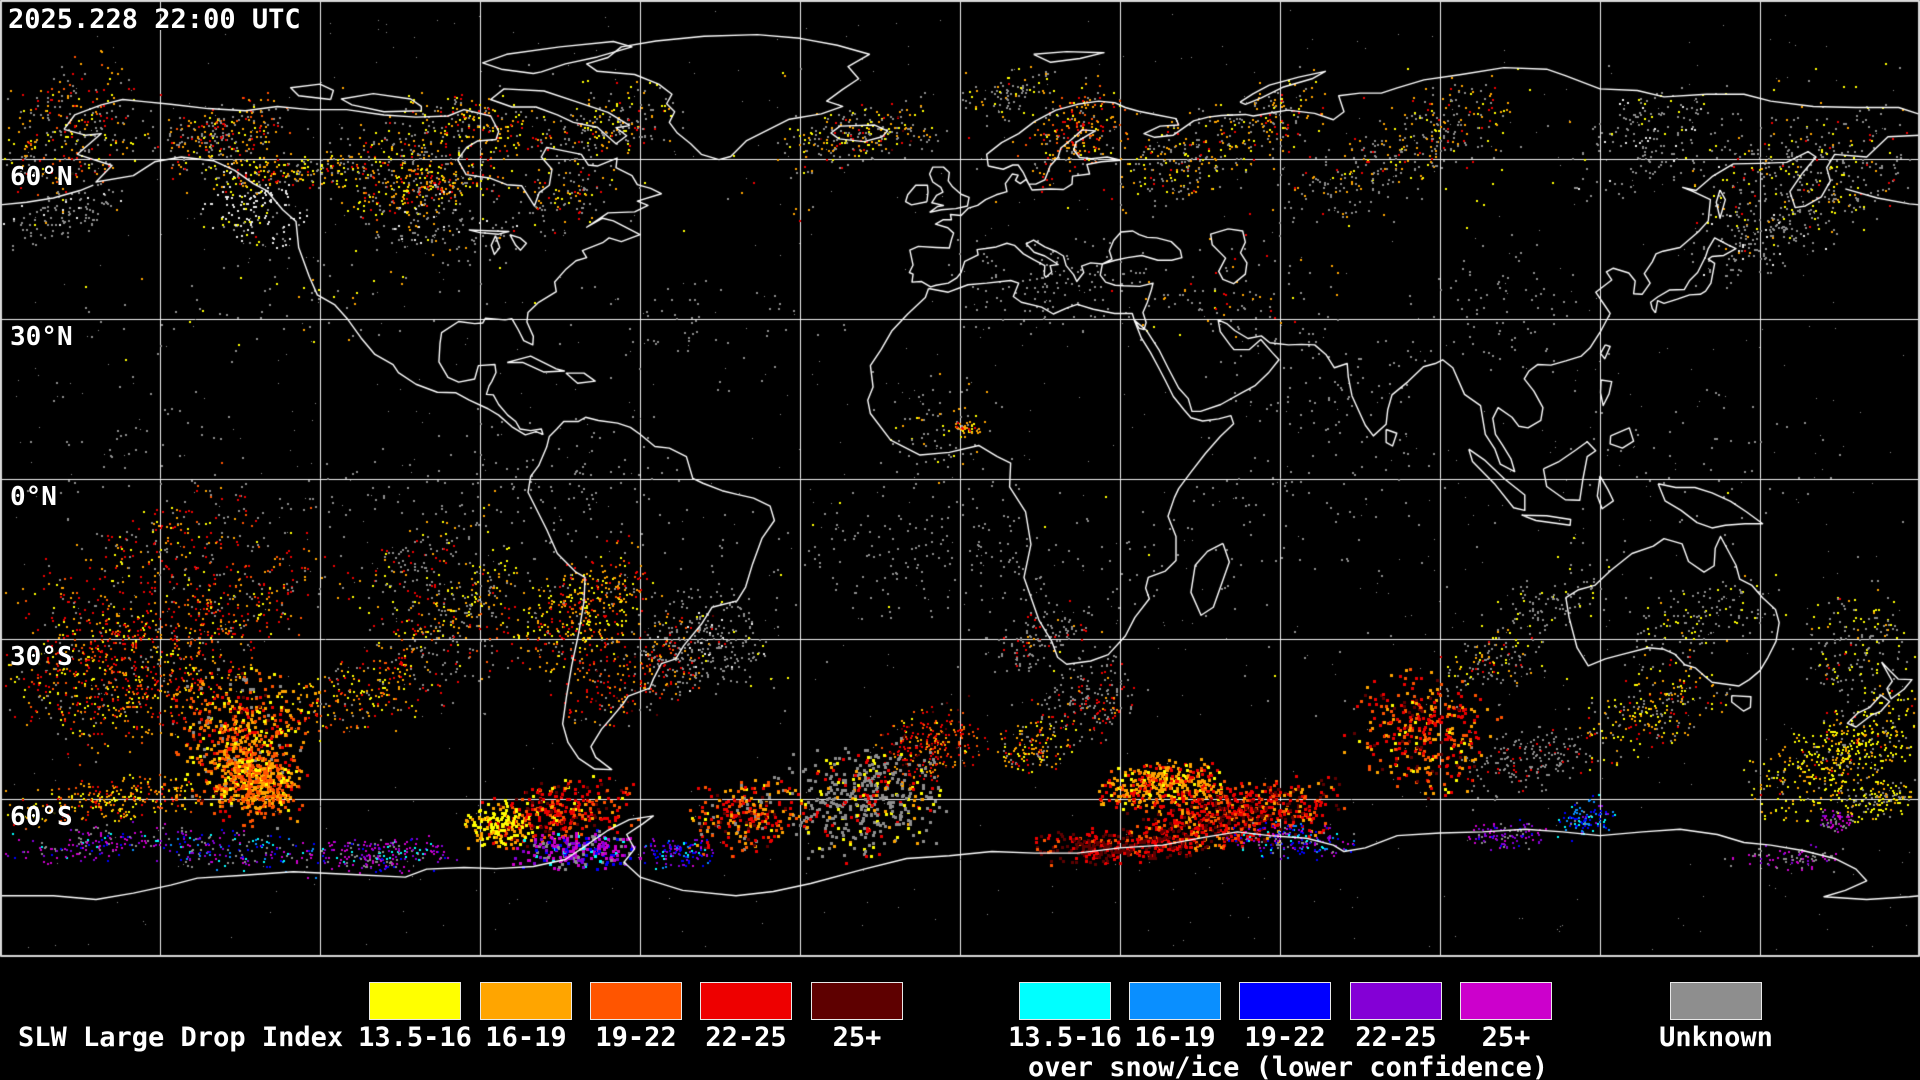 This screenshot has height=1080, width=1920. I want to click on legend-standard-swatch-25+, so click(857, 1001).